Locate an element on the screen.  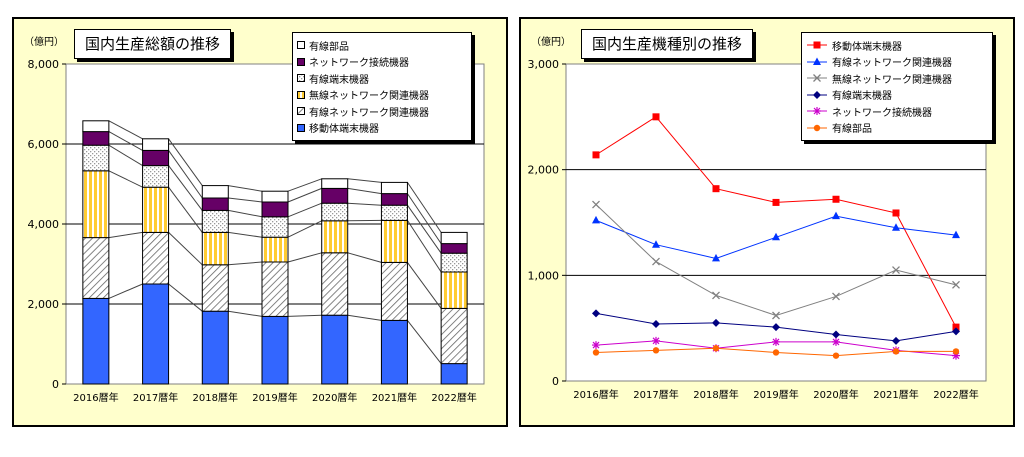
legend-item: 有線ネットワーク関連機器 is located at coordinates (896, 62).